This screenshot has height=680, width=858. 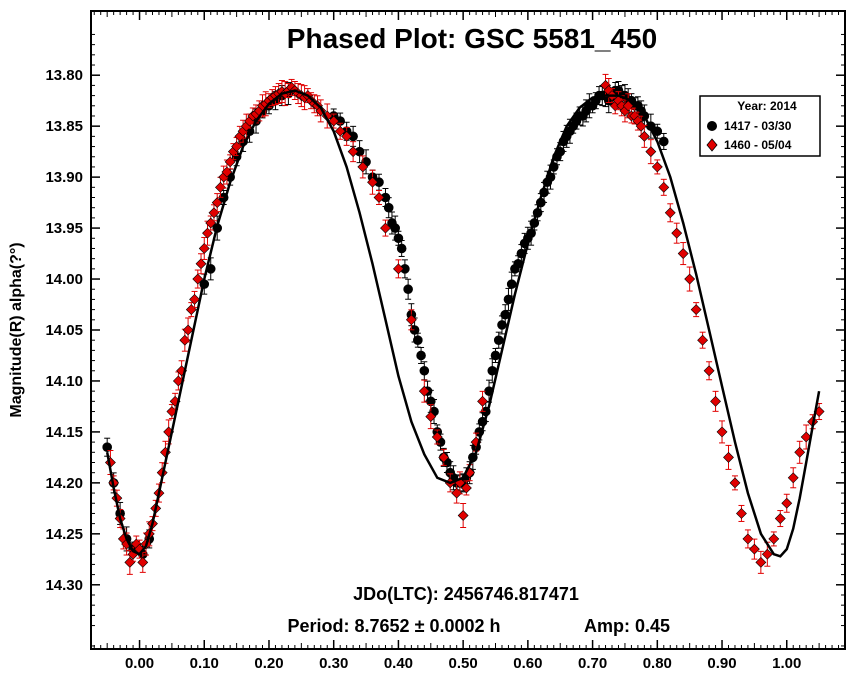 I want to click on x-tick-label: 0.30, so click(x=333, y=663).